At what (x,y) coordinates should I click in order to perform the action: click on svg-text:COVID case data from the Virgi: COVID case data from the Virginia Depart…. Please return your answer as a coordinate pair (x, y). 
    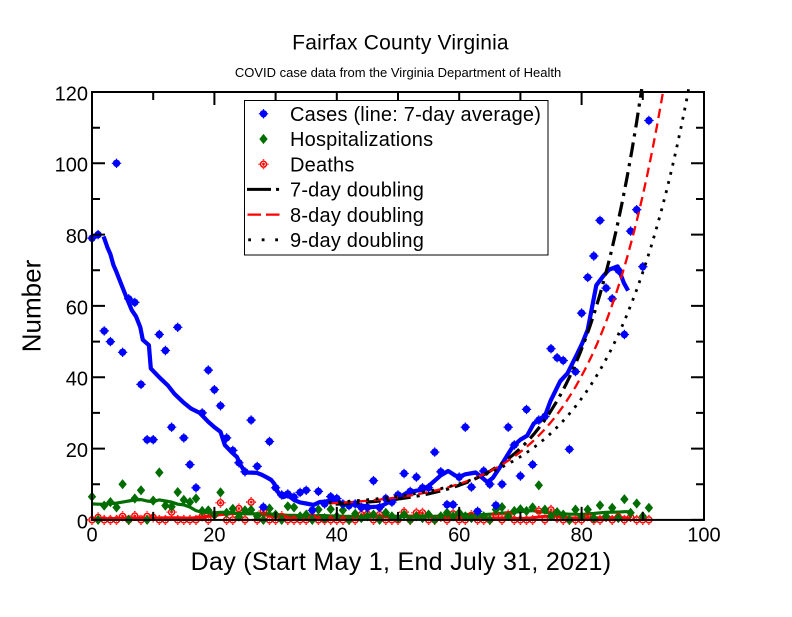
    Looking at the image, I should click on (398, 72).